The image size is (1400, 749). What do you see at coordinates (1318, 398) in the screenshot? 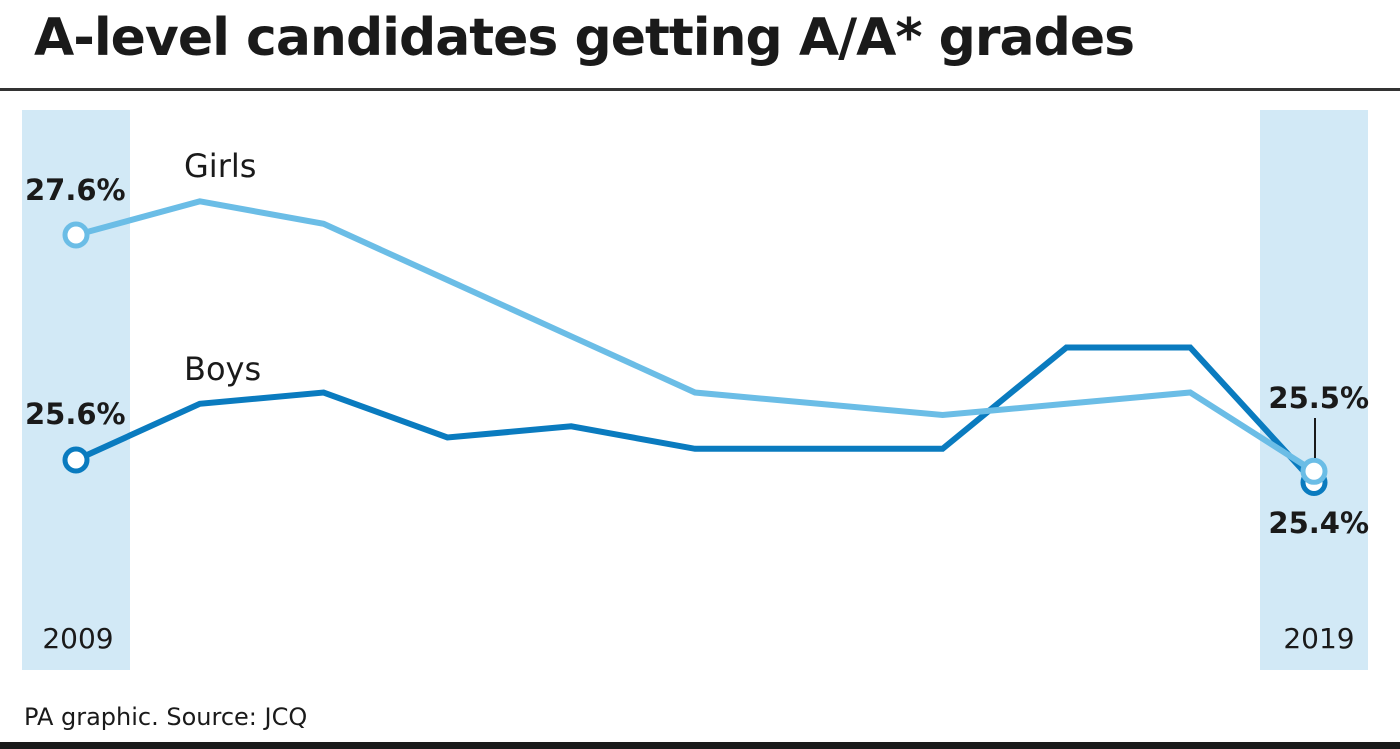
I see `girls-end-label: 25.5%` at bounding box center [1318, 398].